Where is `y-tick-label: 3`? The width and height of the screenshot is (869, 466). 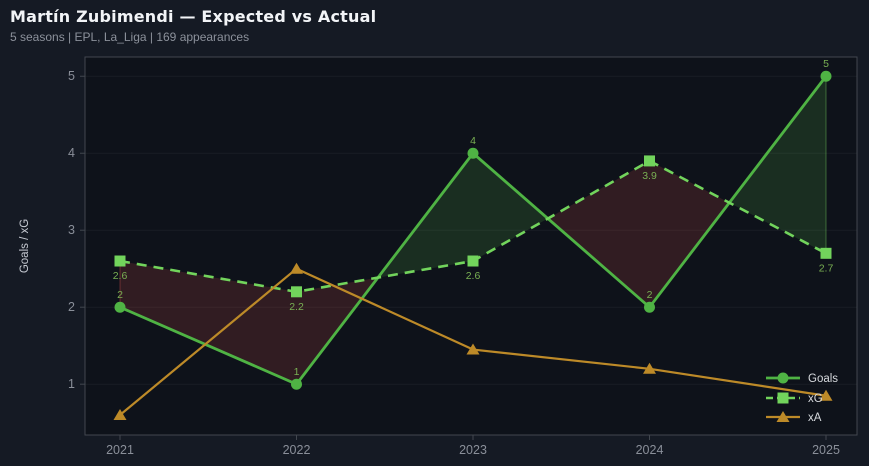 y-tick-label: 3 is located at coordinates (71, 230).